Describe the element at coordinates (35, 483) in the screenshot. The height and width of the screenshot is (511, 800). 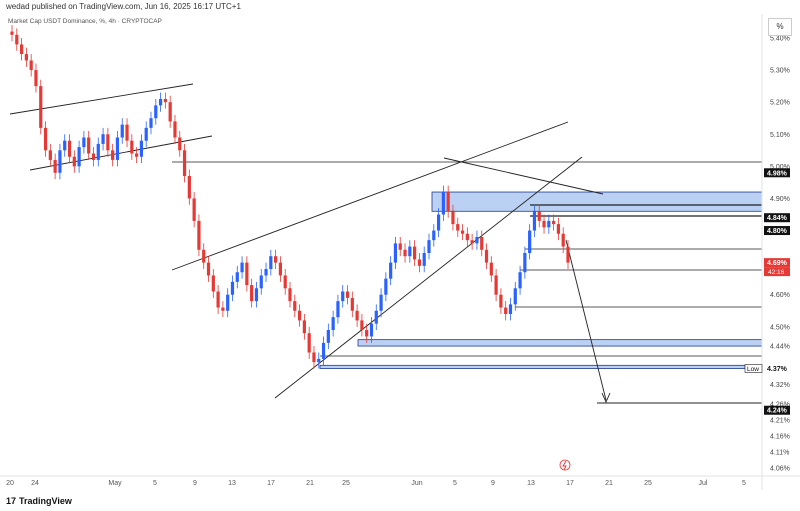
I see `x-tick-label: 24` at that location.